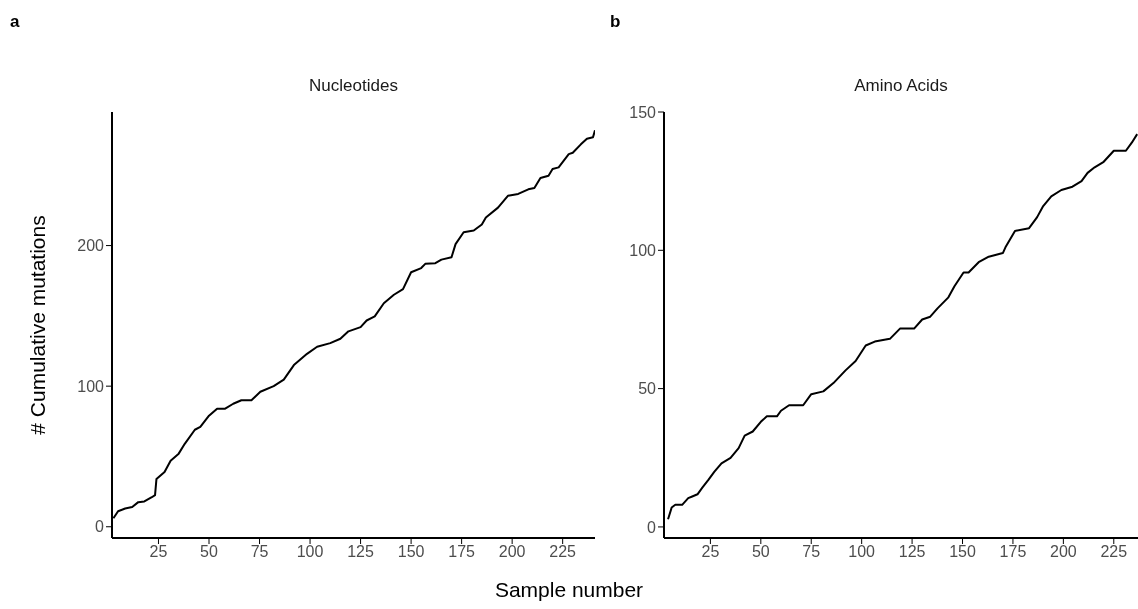  Describe the element at coordinates (647, 389) in the screenshot. I see `y-tick-label: 50` at that location.